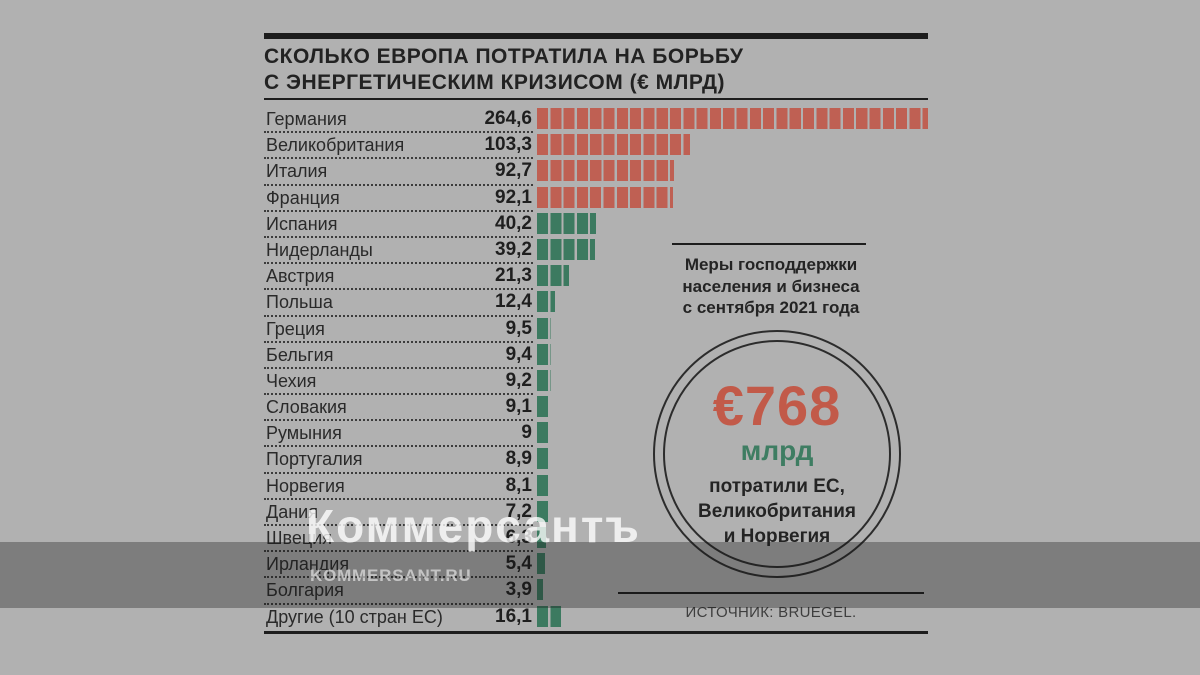  What do you see at coordinates (508, 118) in the screenshot?
I see `country-value: 264,6` at bounding box center [508, 118].